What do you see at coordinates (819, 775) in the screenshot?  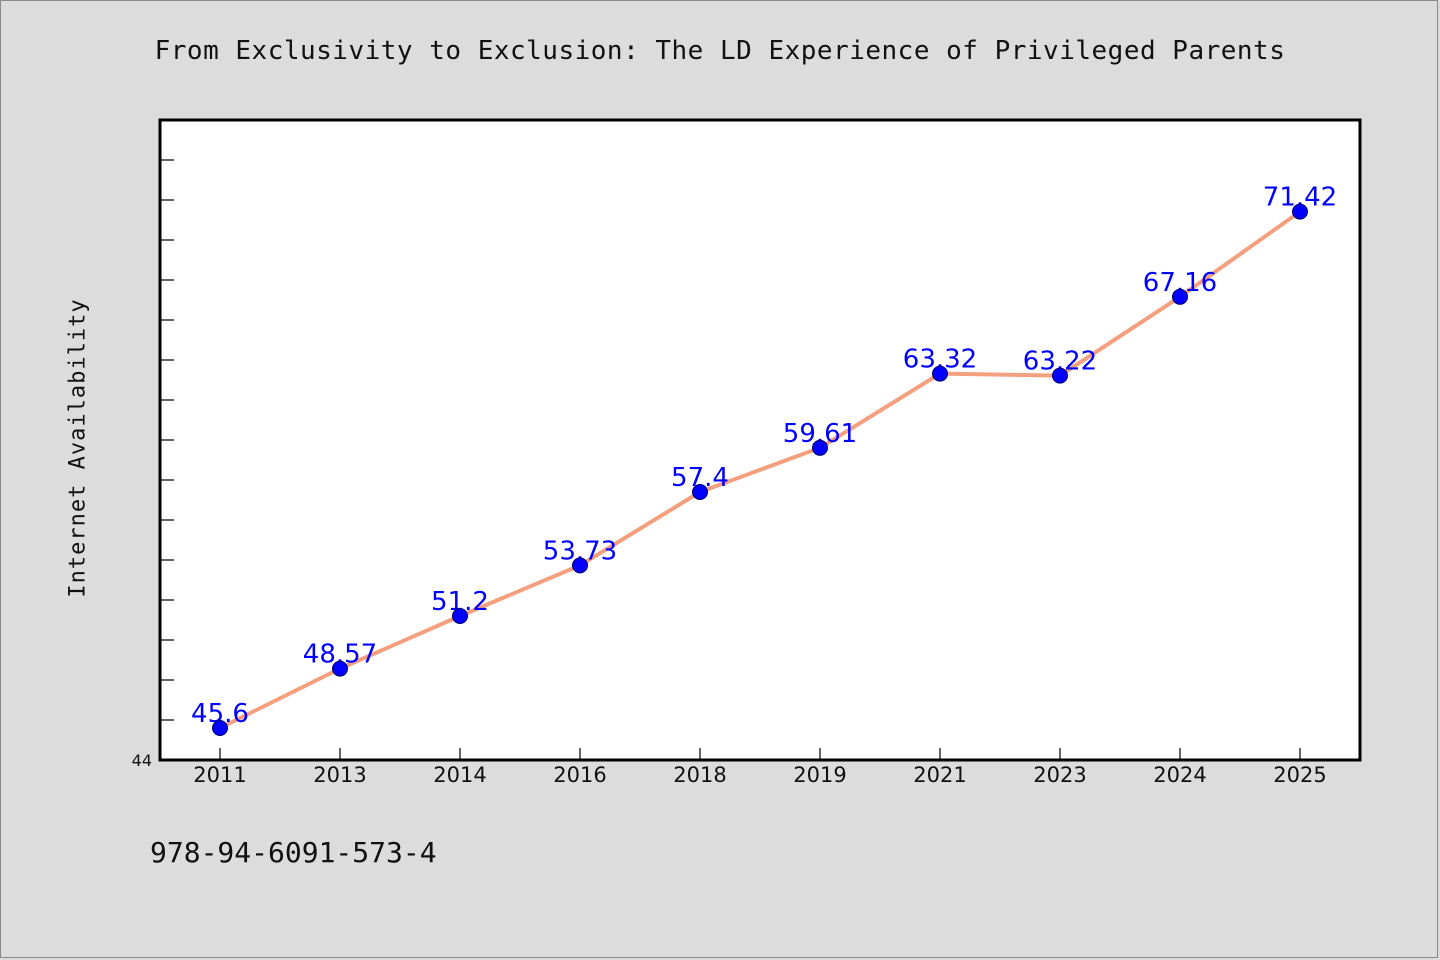 I see `x-tick-label: 2019` at bounding box center [819, 775].